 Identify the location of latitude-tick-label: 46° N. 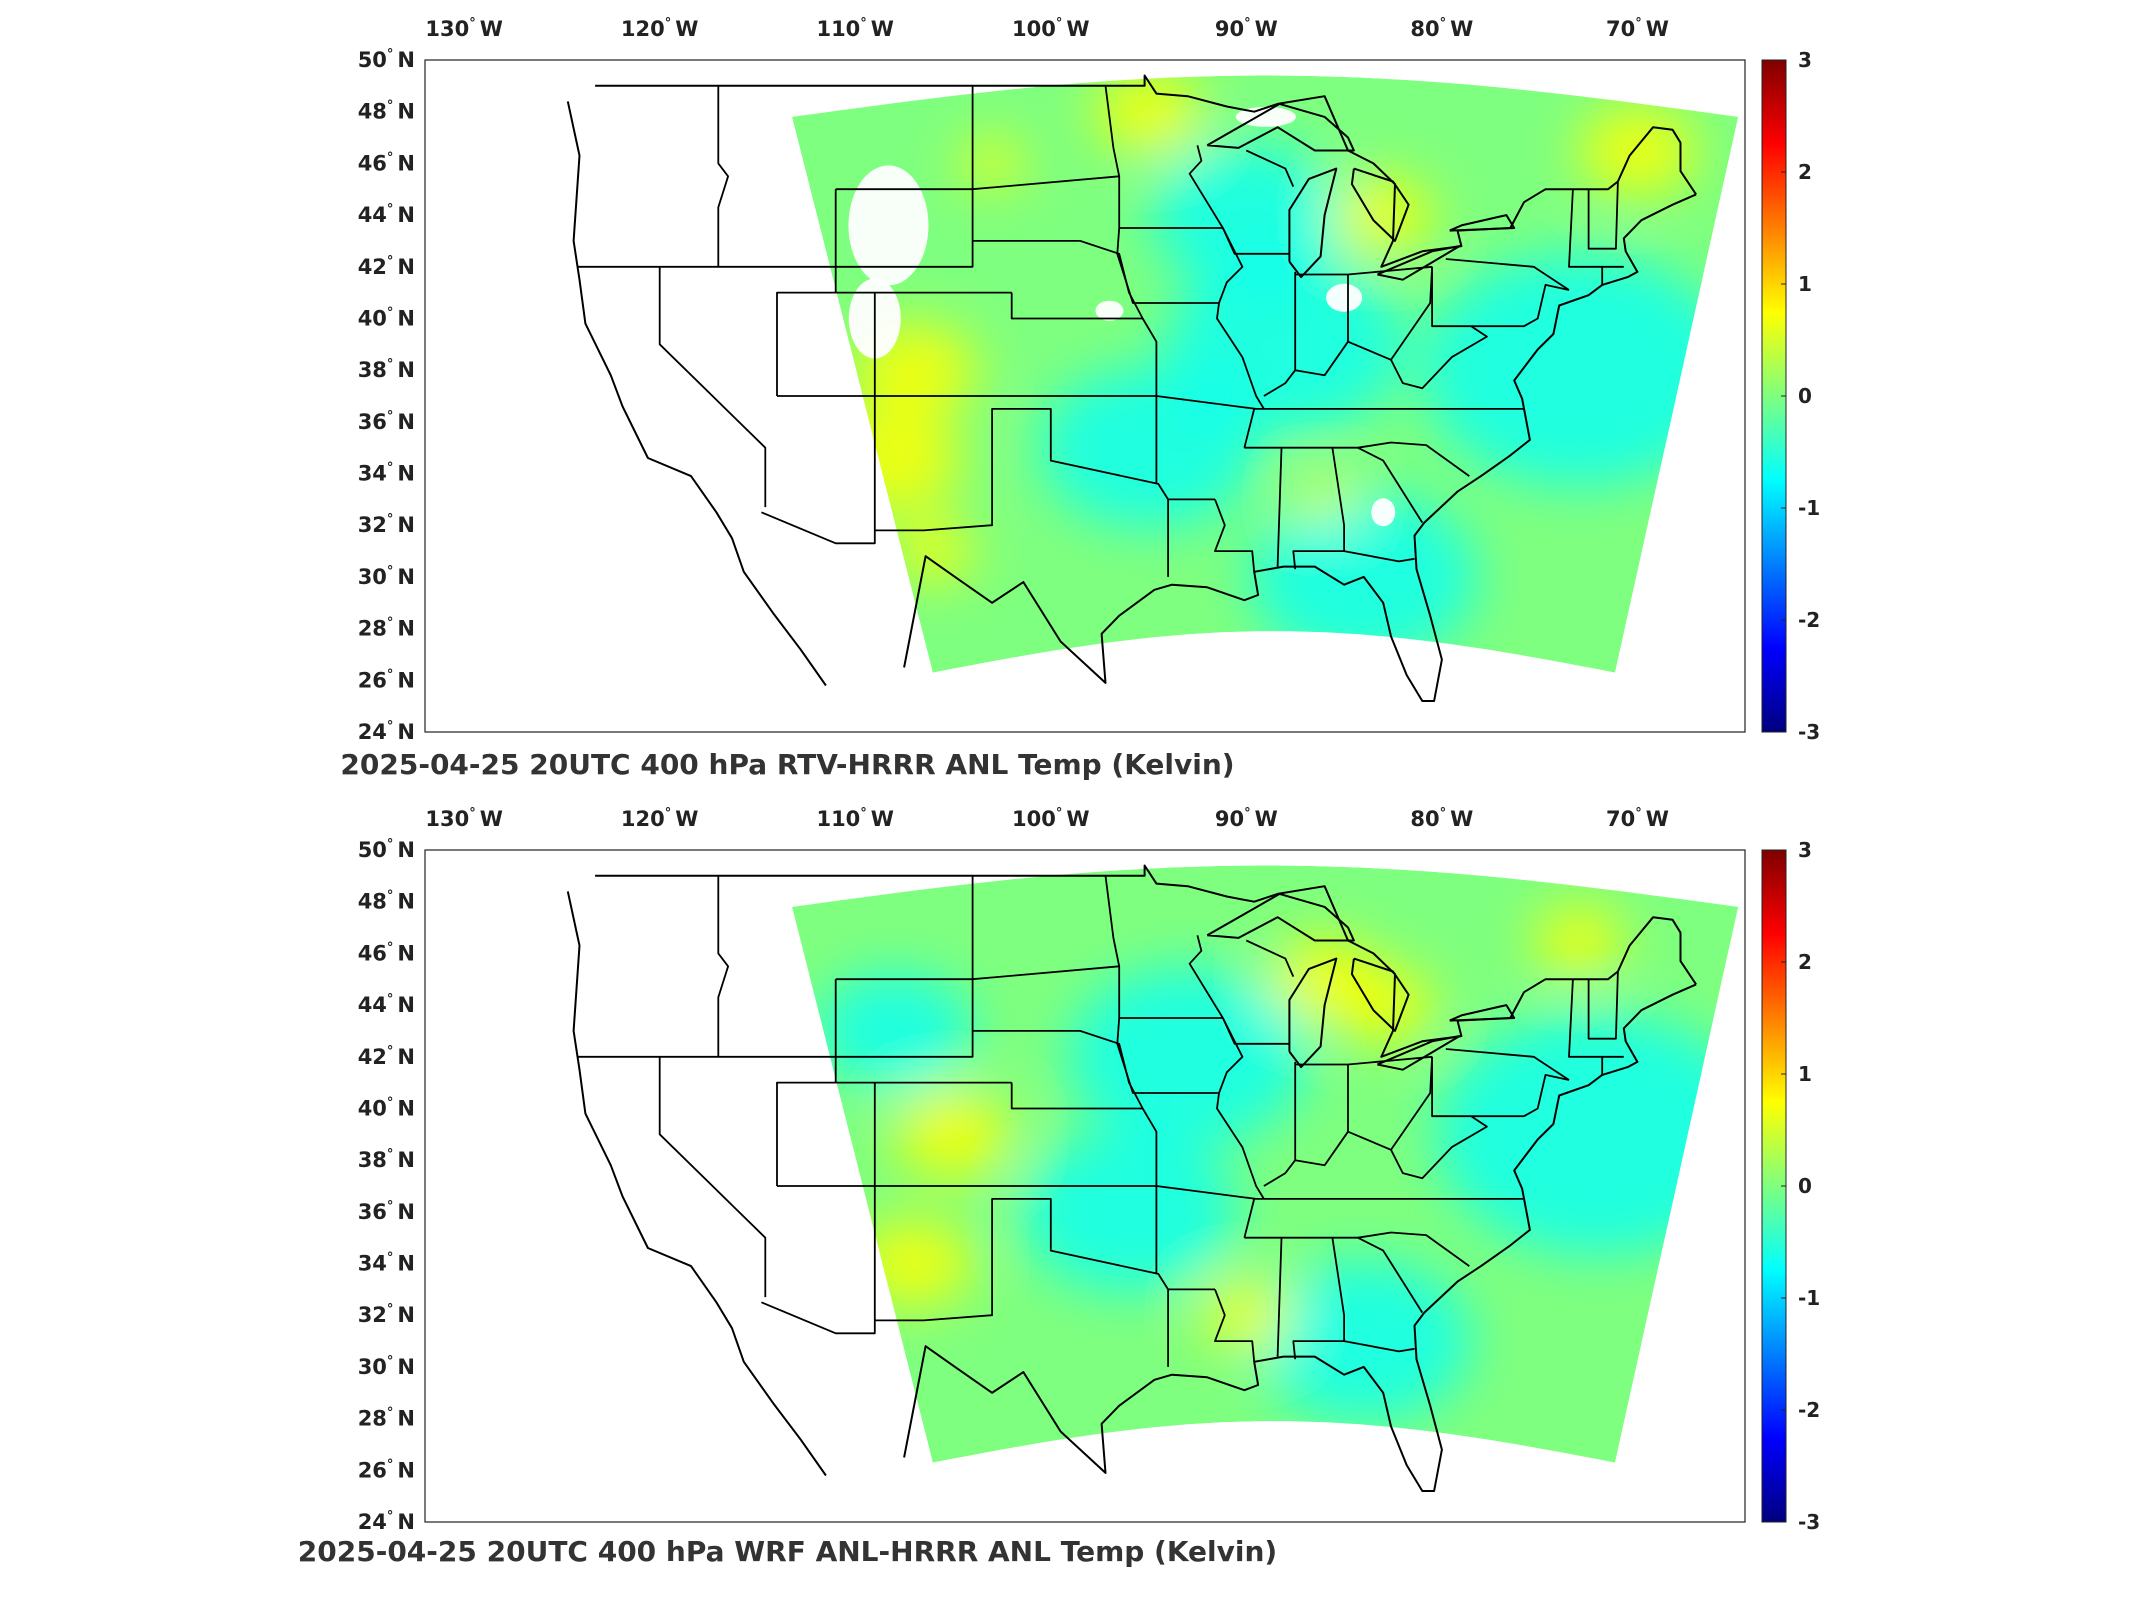
(386, 952).